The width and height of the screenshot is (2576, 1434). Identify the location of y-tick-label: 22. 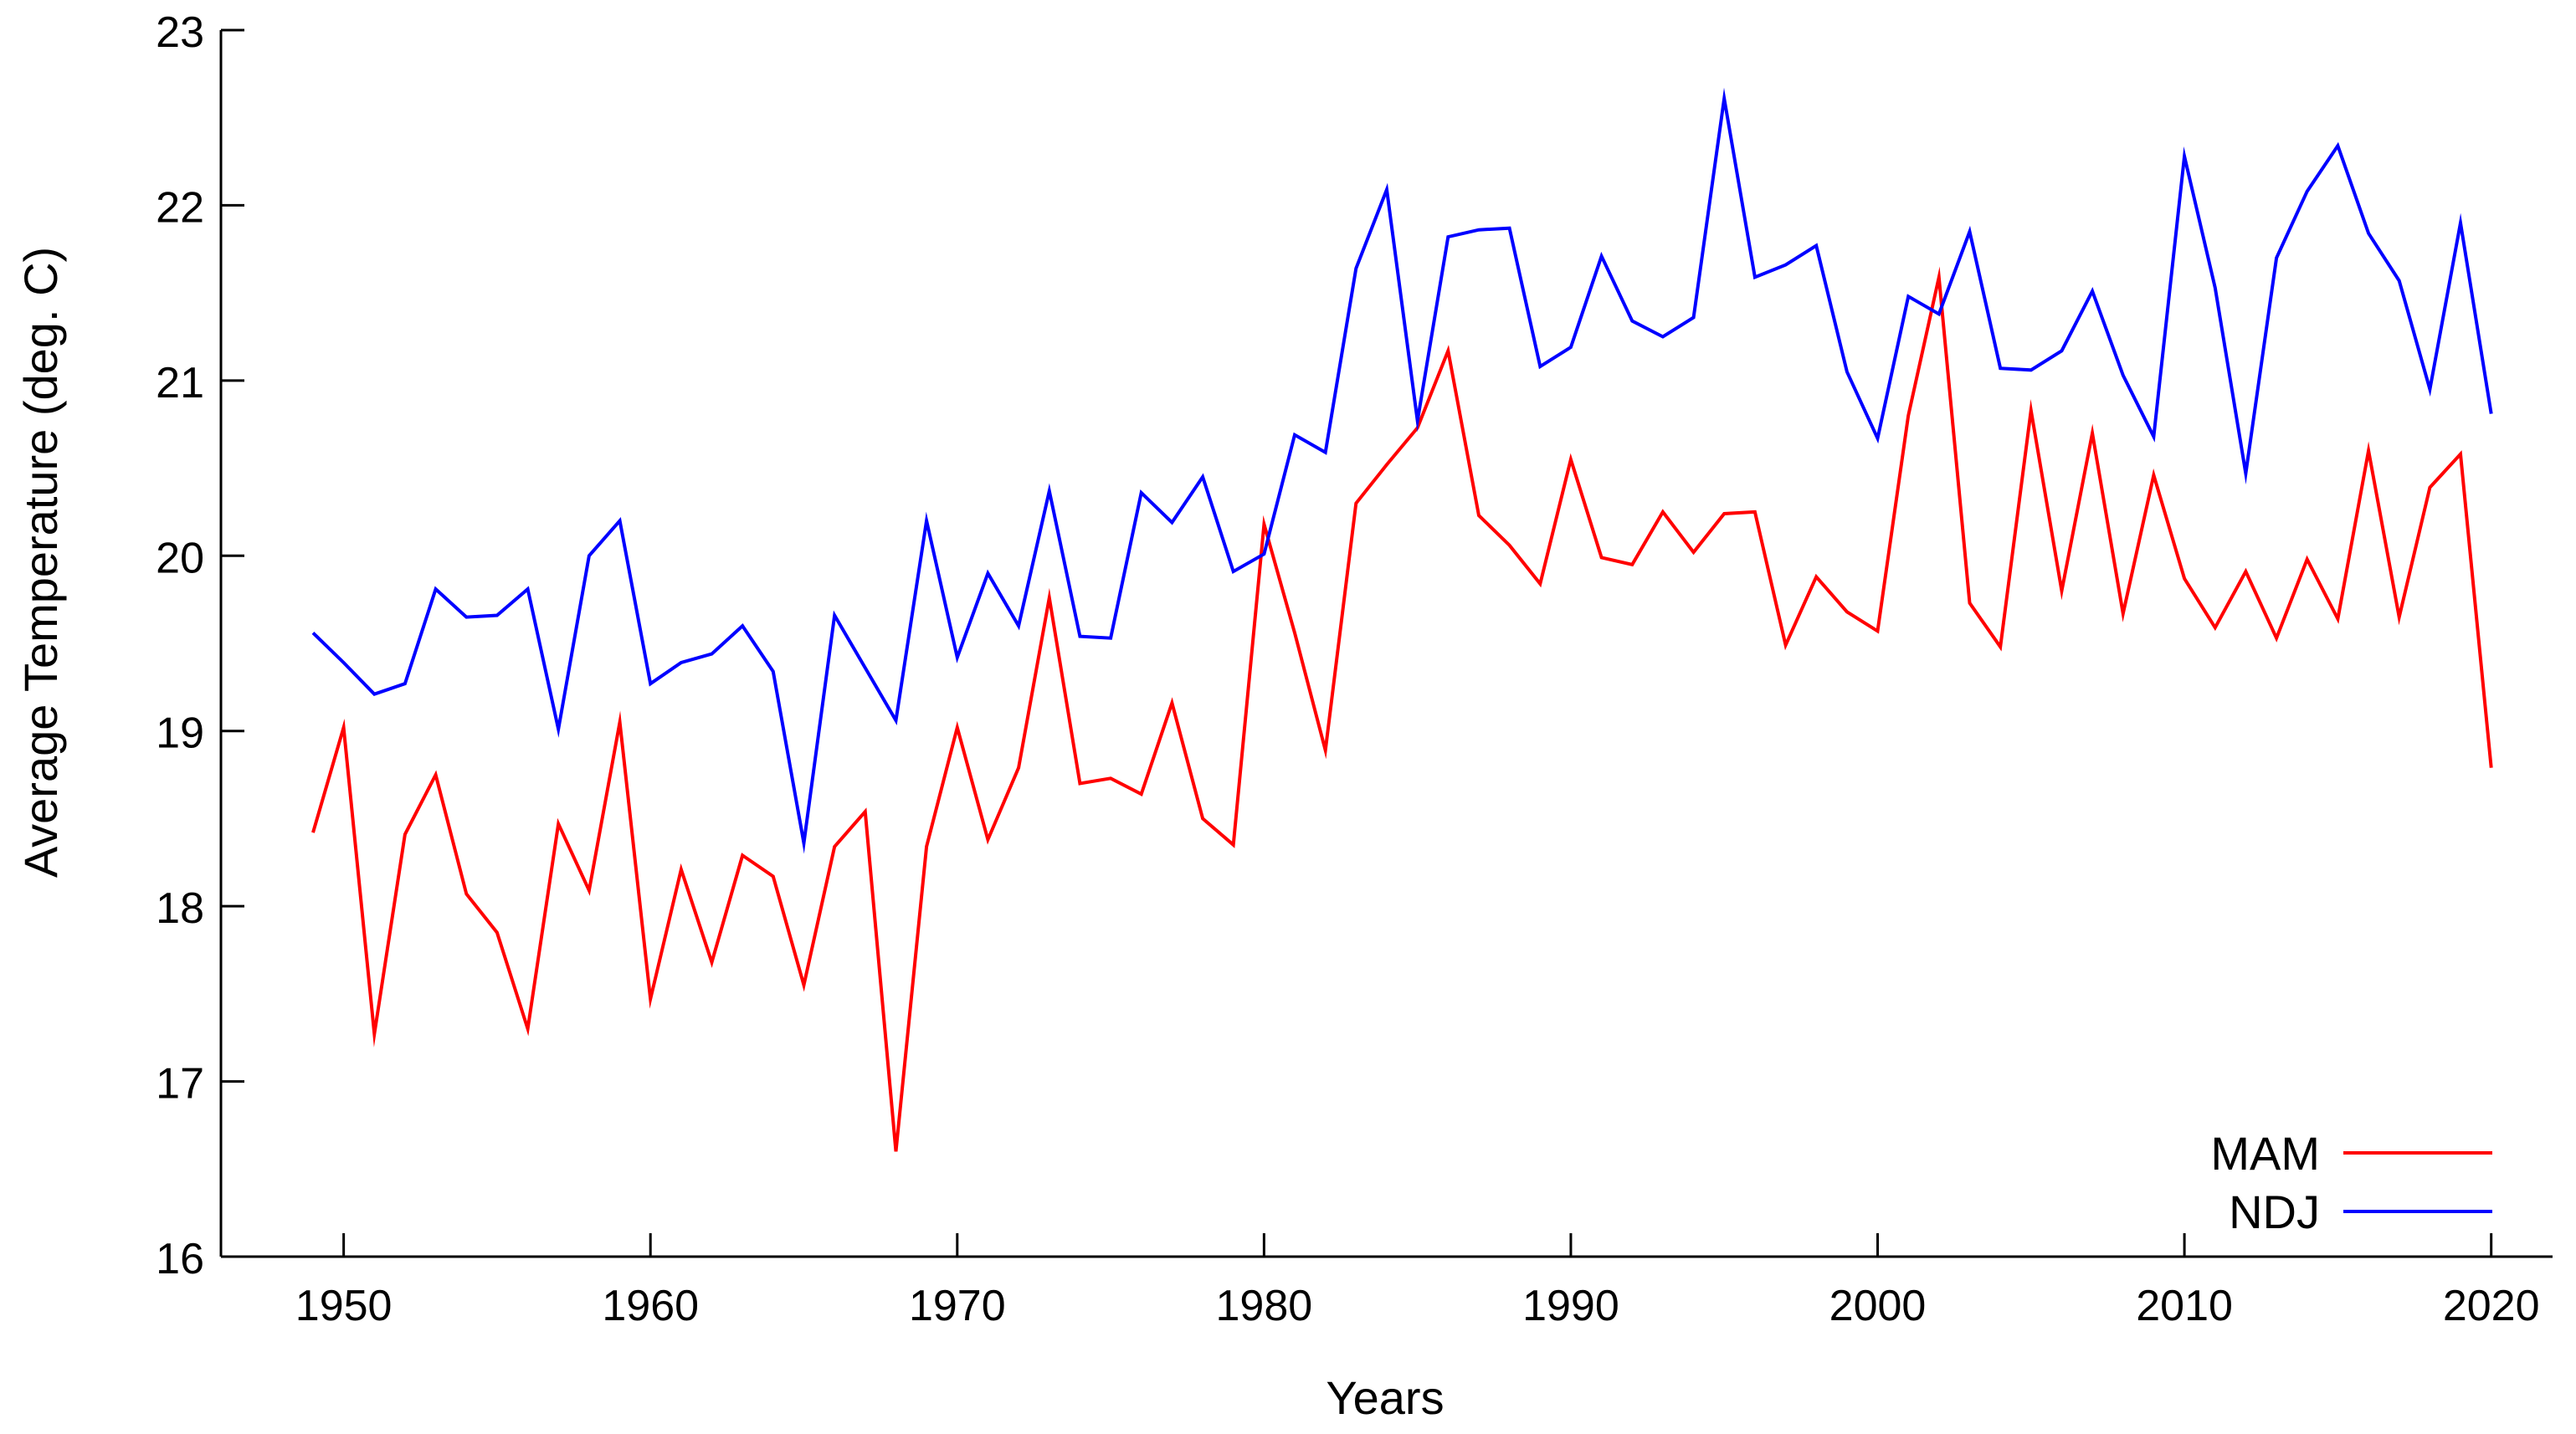
(180, 207).